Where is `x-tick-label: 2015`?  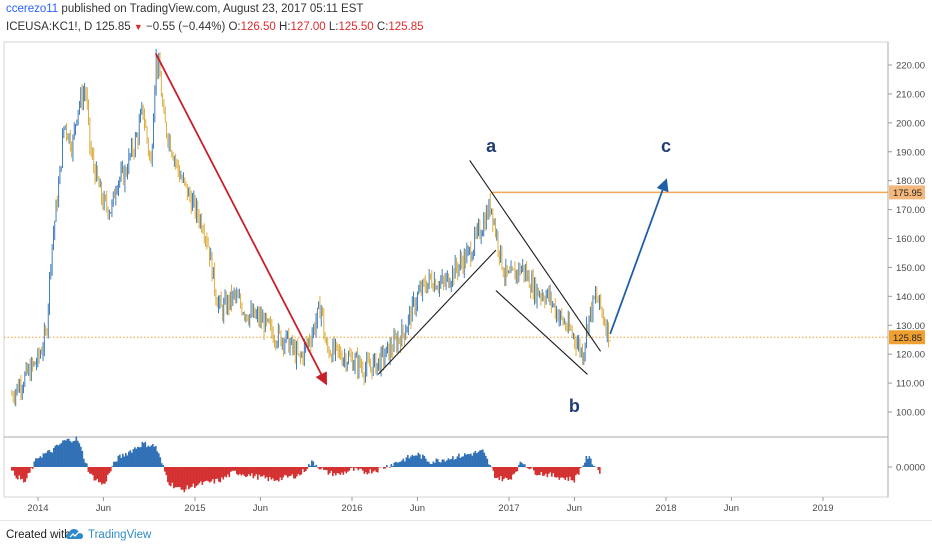
x-tick-label: 2015 is located at coordinates (194, 508).